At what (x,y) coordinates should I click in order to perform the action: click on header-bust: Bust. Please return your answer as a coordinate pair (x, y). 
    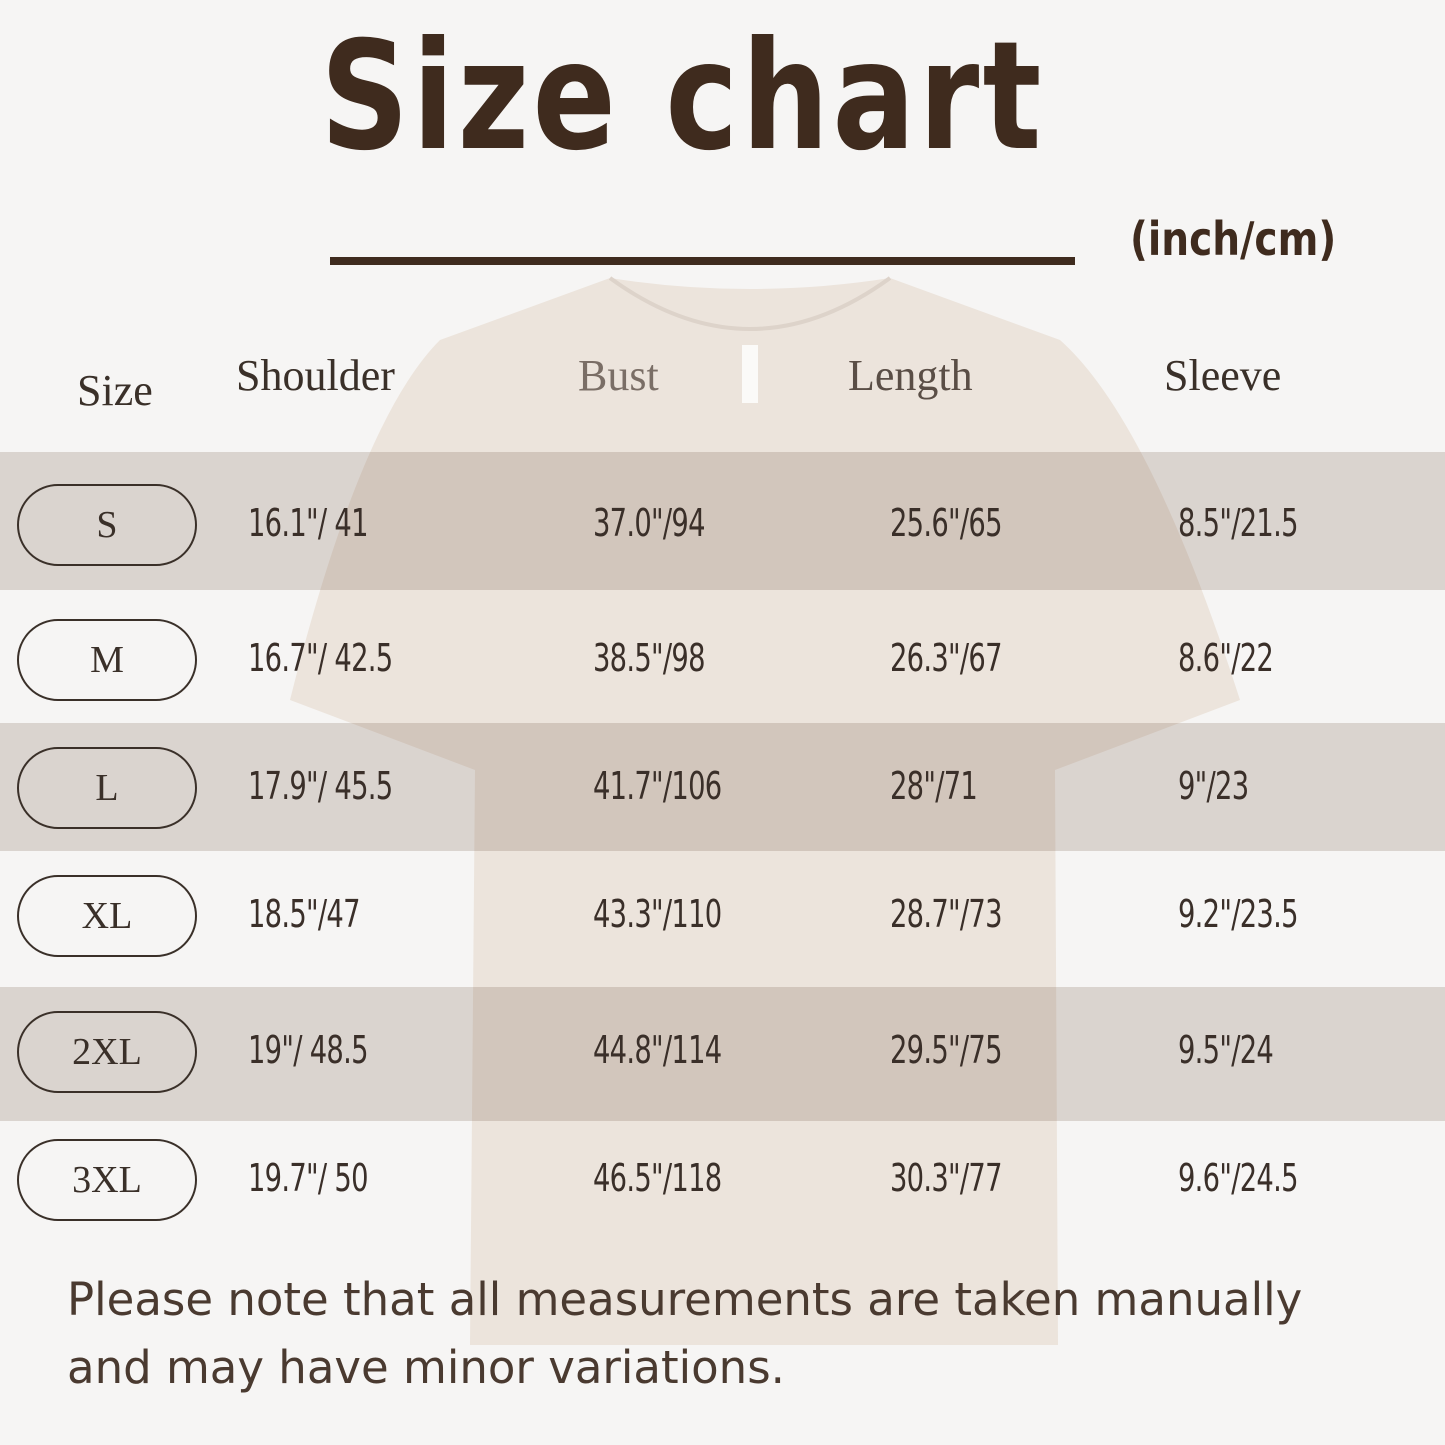
    Looking at the image, I should click on (618, 375).